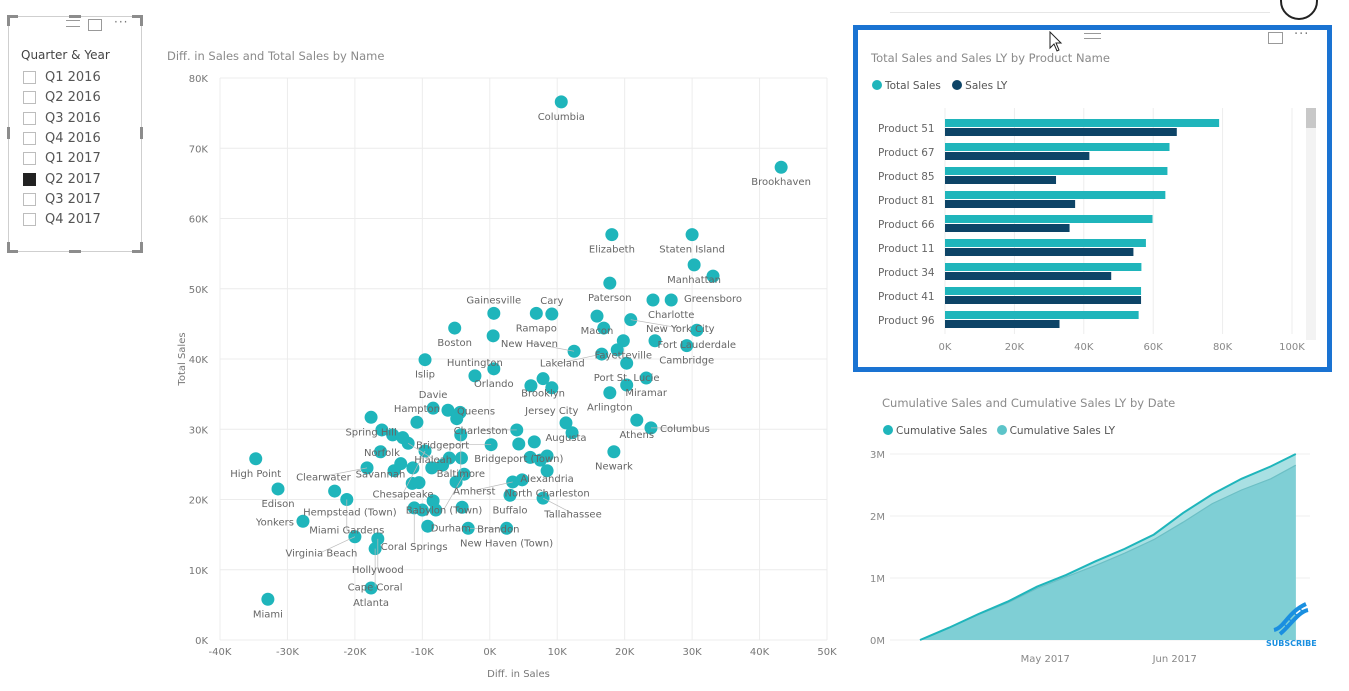  Describe the element at coordinates (551, 411) in the screenshot. I see `data-label: Jersey City` at that location.